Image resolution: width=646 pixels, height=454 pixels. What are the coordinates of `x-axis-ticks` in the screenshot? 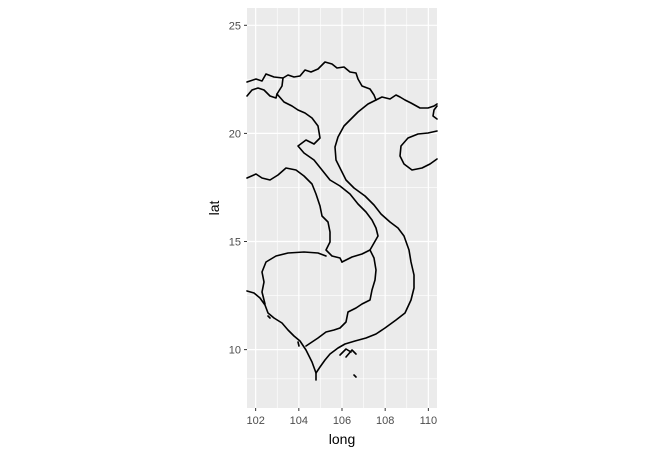 It's located at (342, 409).